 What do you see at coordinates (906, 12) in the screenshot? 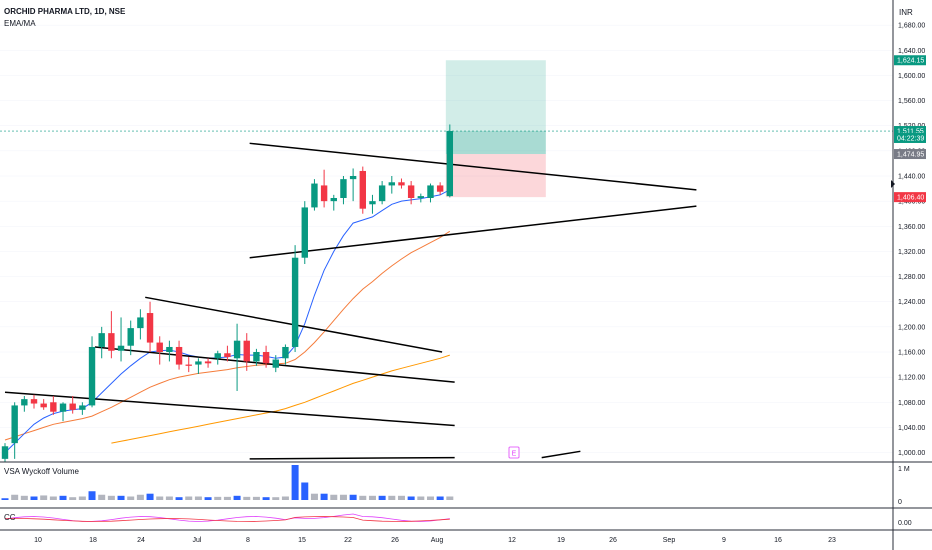
I see `currency-label: INR` at bounding box center [906, 12].